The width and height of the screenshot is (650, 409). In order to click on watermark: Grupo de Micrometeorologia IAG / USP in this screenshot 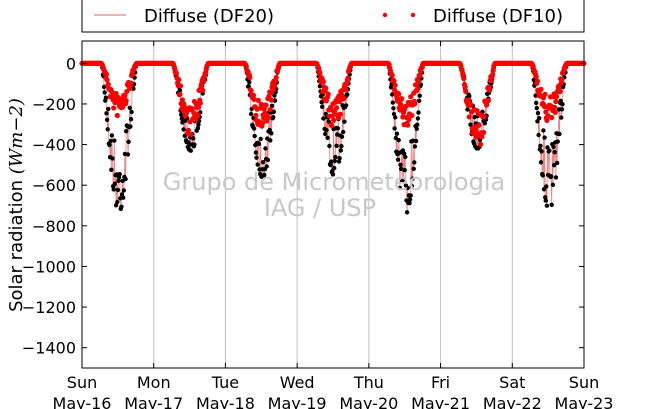, I will do `click(334, 195)`.